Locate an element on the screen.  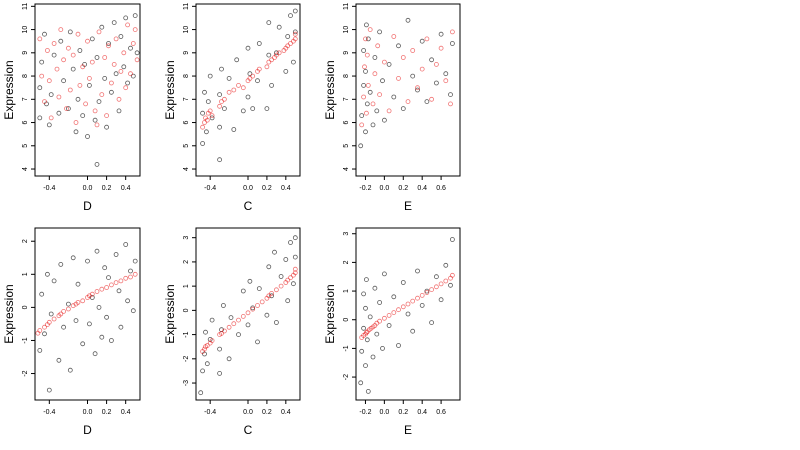
black-points-series is located at coordinates (406, 83).